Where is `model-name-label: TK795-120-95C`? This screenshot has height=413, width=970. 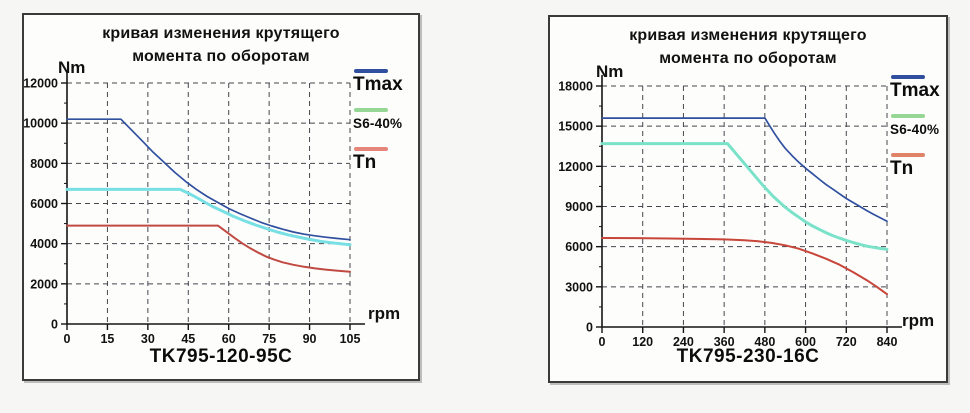 model-name-label: TK795-120-95C is located at coordinates (221, 356).